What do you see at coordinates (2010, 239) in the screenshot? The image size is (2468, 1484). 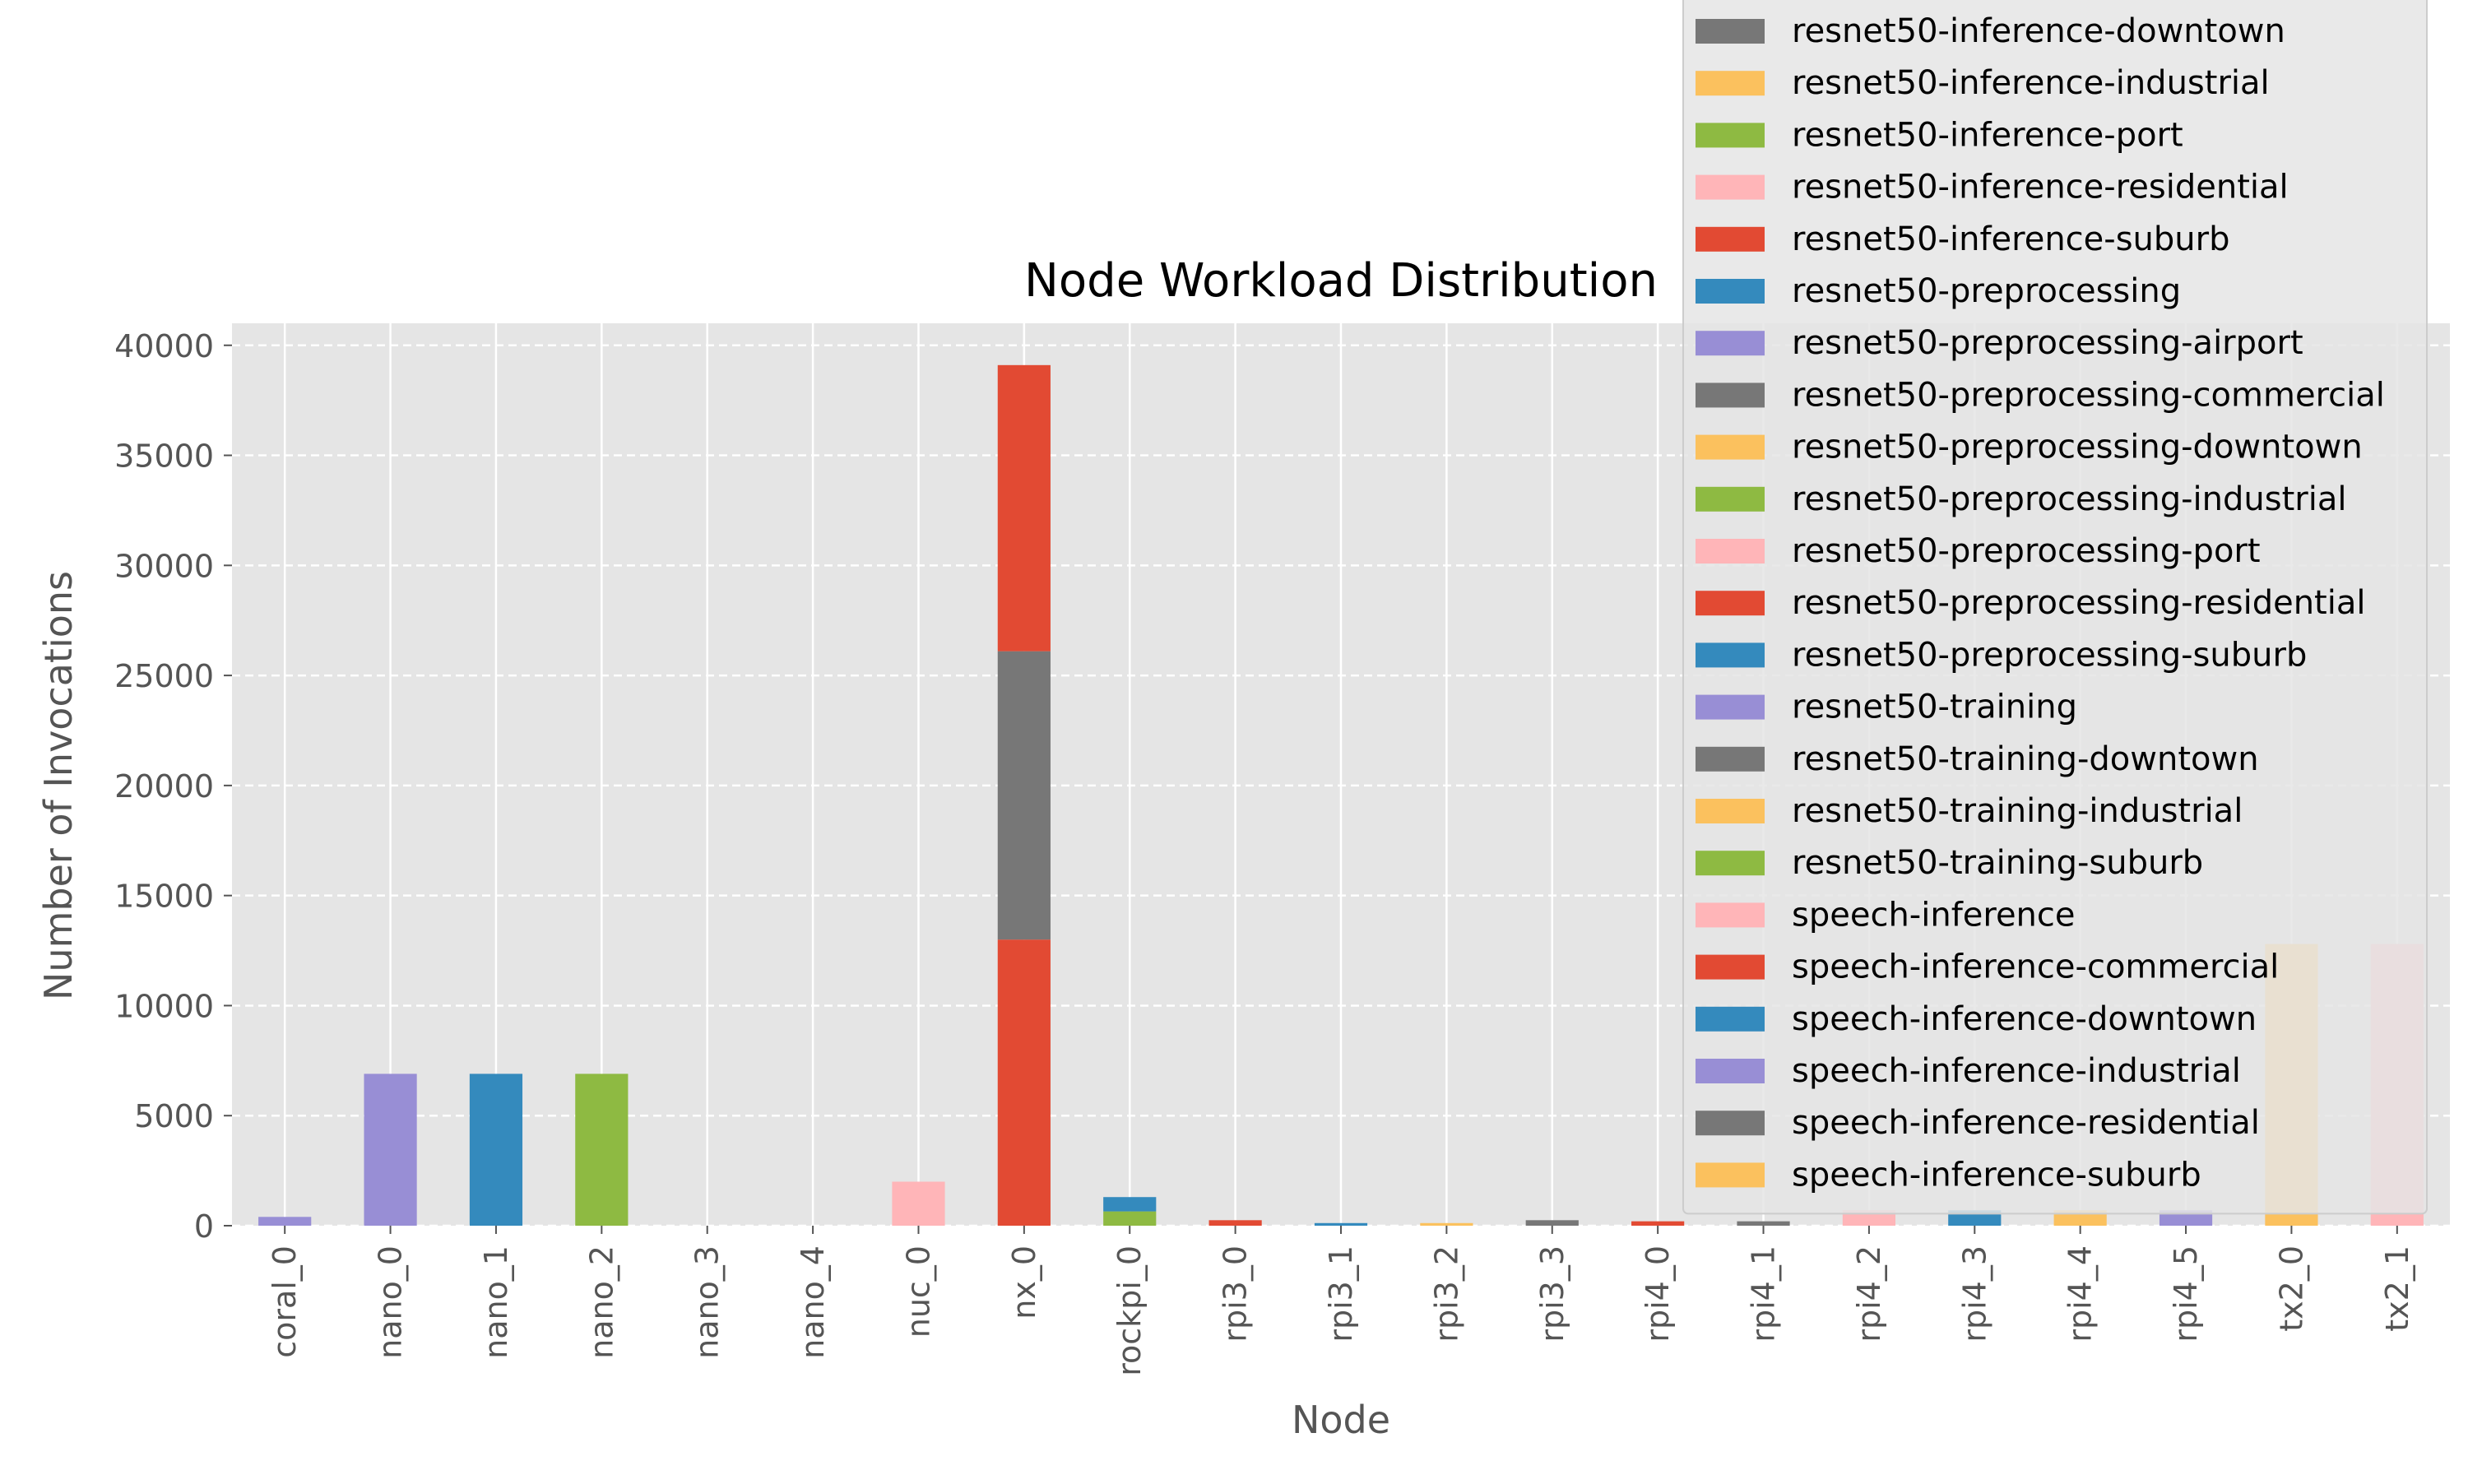 I see `legend-entry: resnet50-inference-suburb` at bounding box center [2010, 239].